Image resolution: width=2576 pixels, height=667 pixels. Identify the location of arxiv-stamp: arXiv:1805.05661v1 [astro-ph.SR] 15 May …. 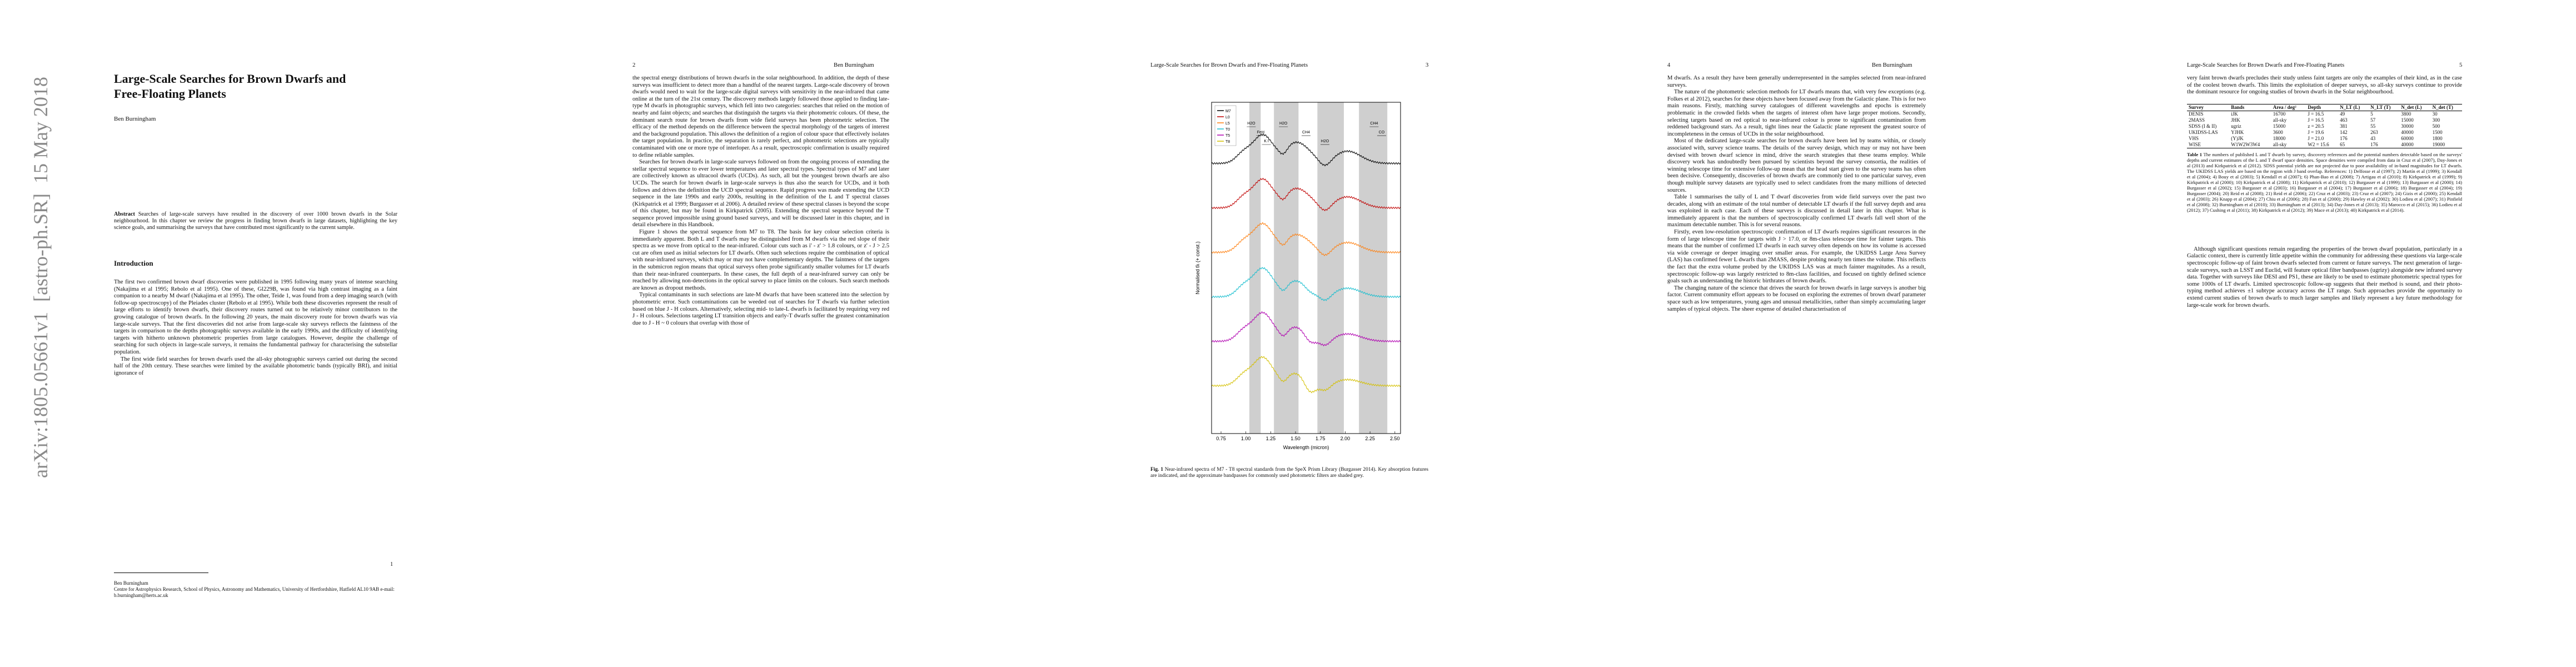
(40, 277).